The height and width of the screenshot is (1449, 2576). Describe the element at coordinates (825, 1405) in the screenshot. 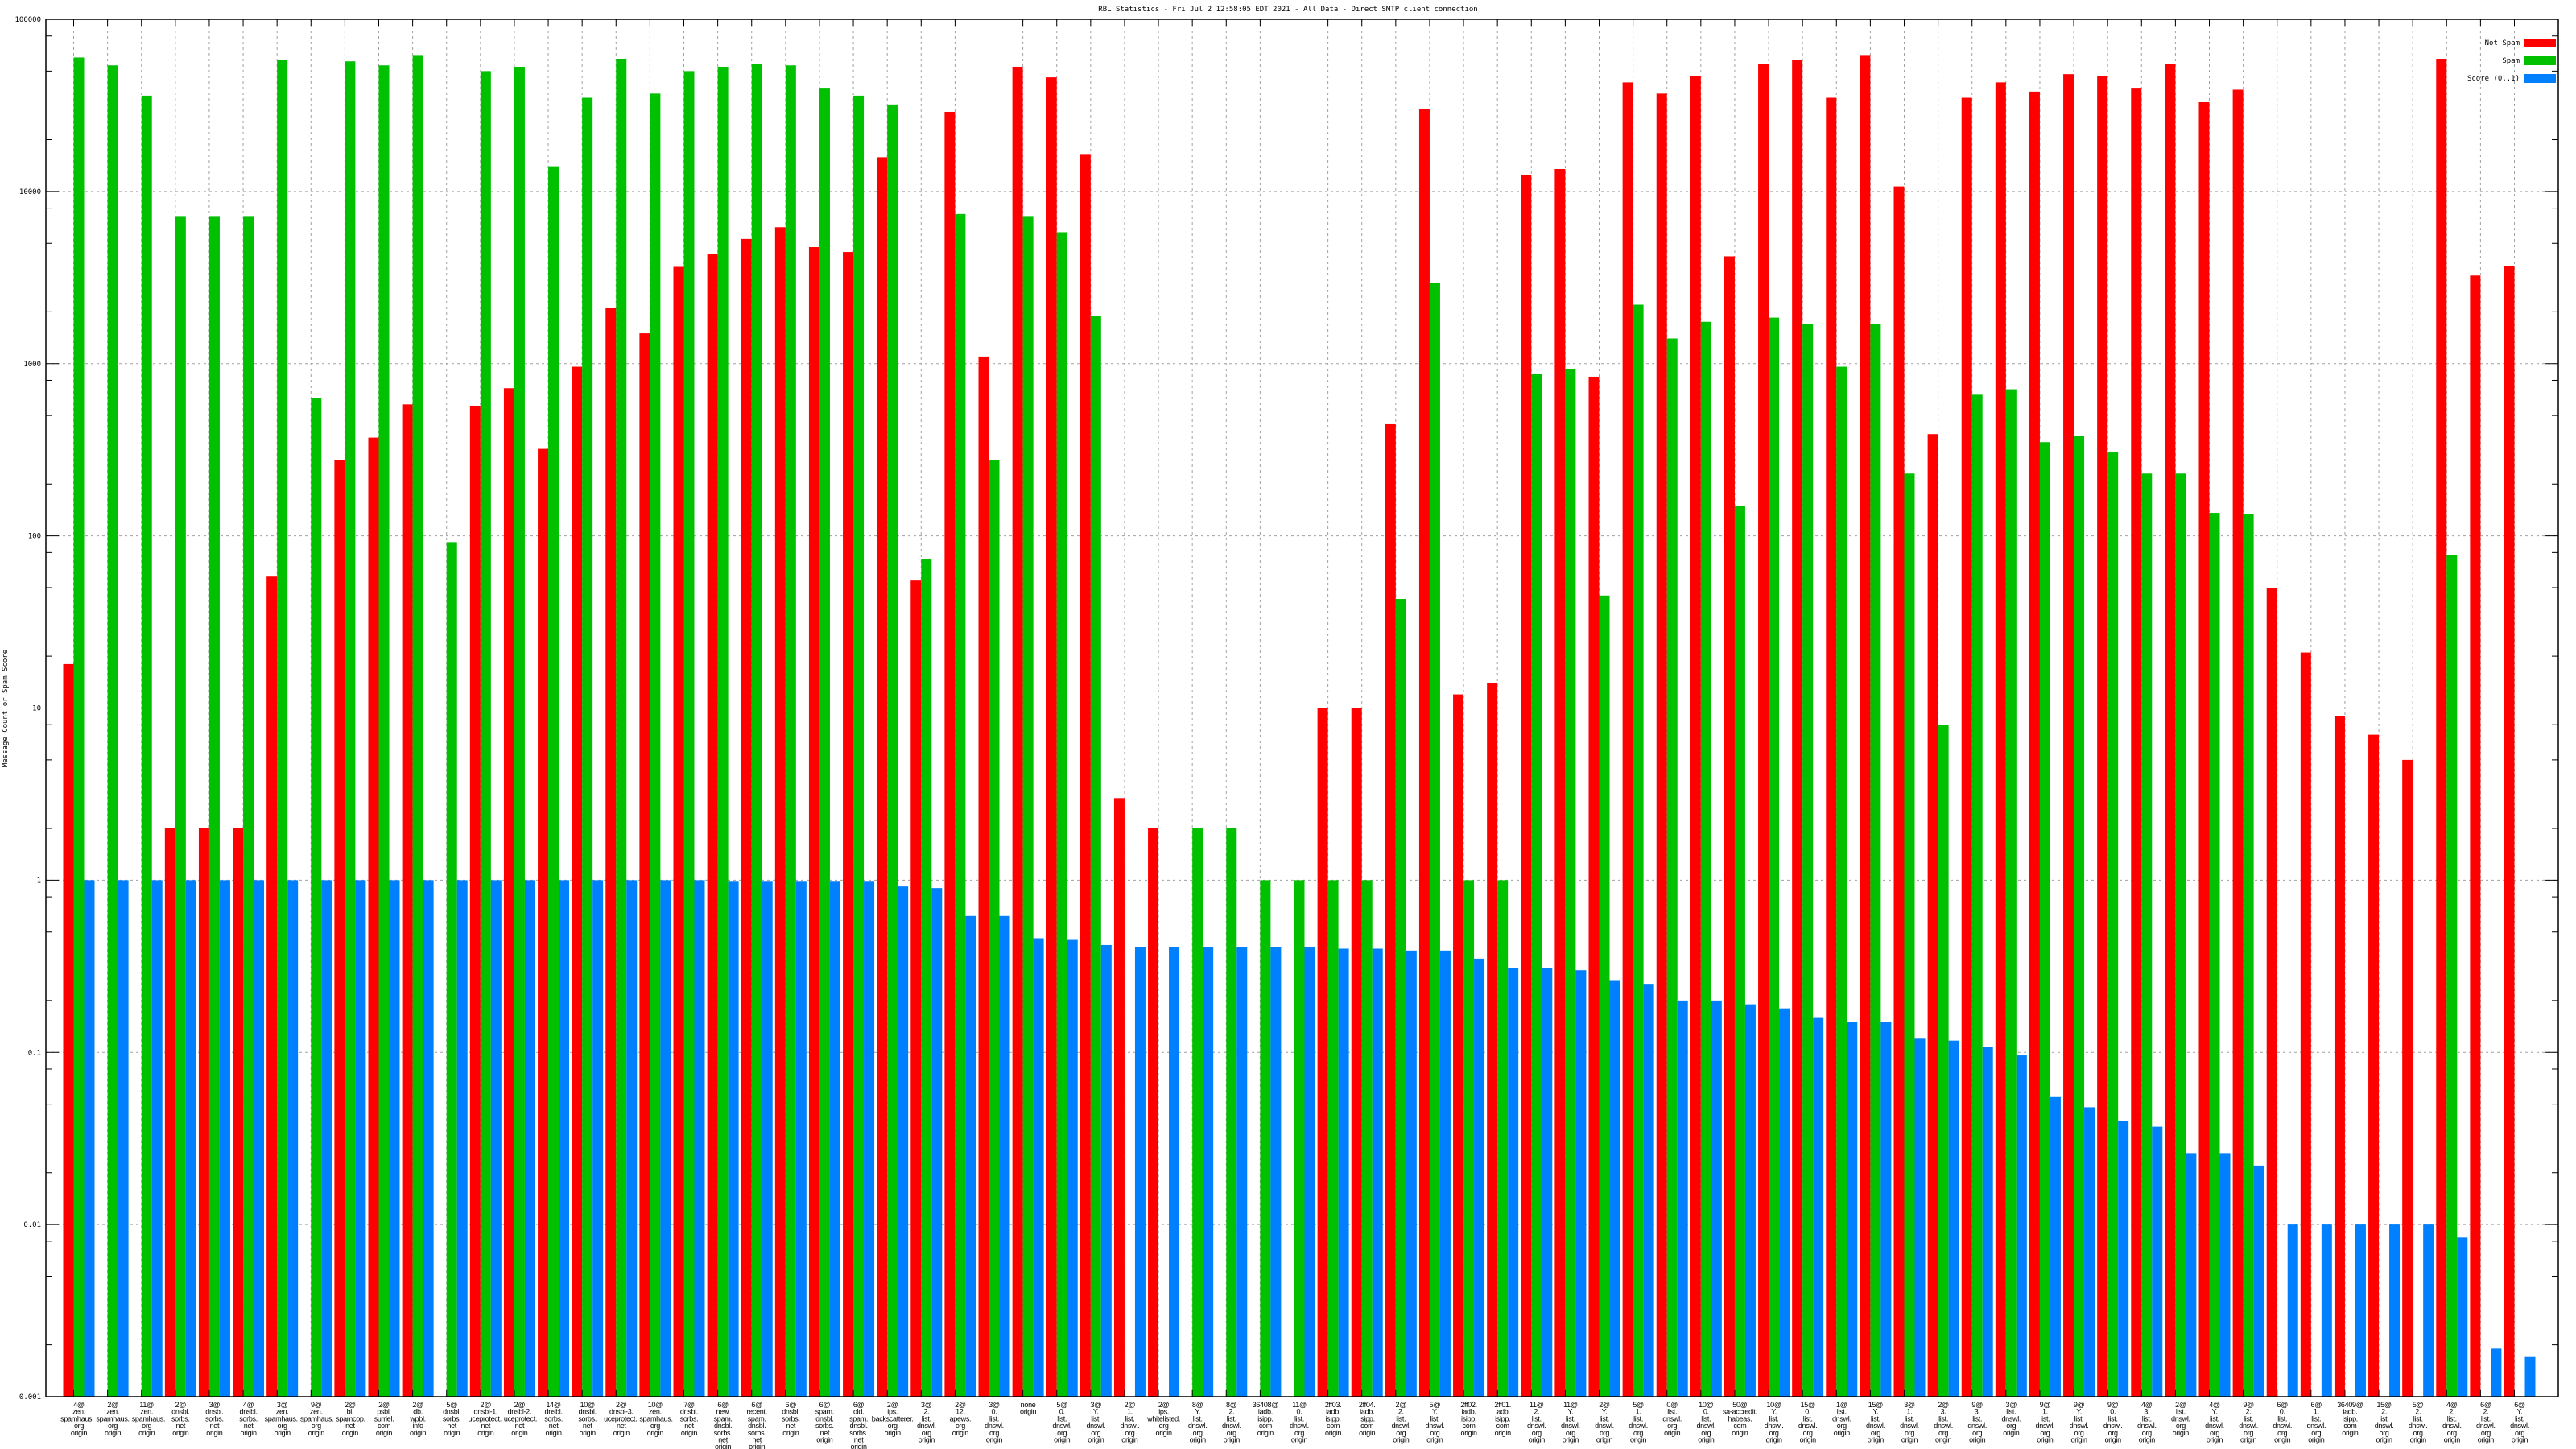

I see `x-category-label-line: 6@` at that location.